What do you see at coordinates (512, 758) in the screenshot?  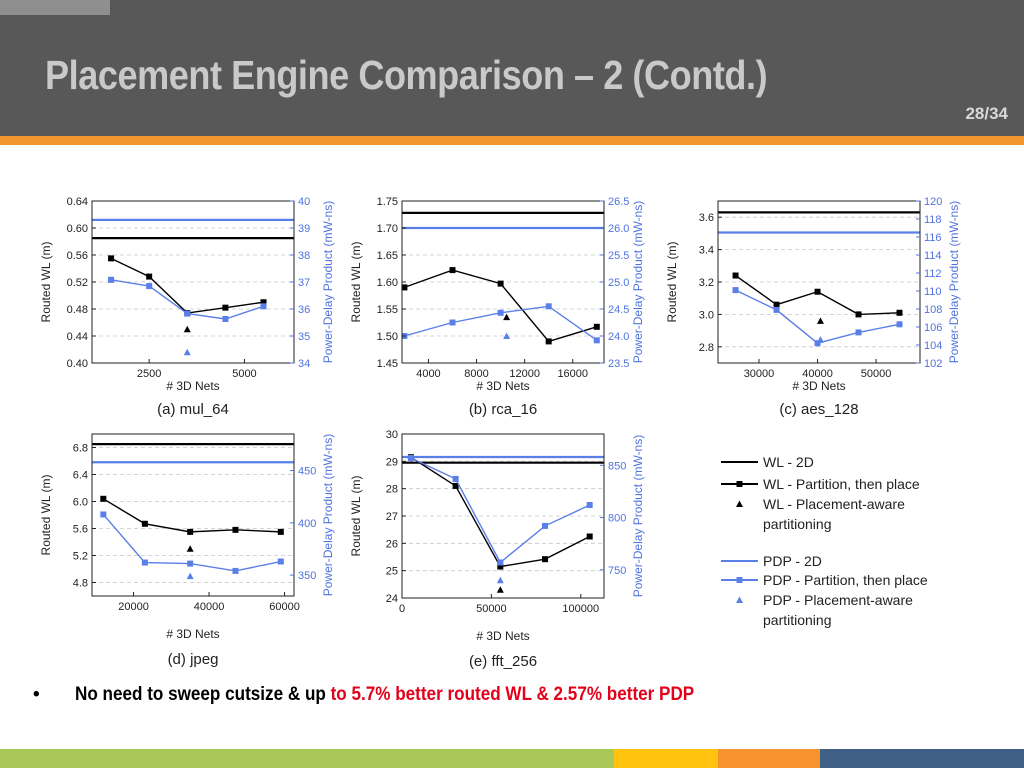 I see `footer-bar` at bounding box center [512, 758].